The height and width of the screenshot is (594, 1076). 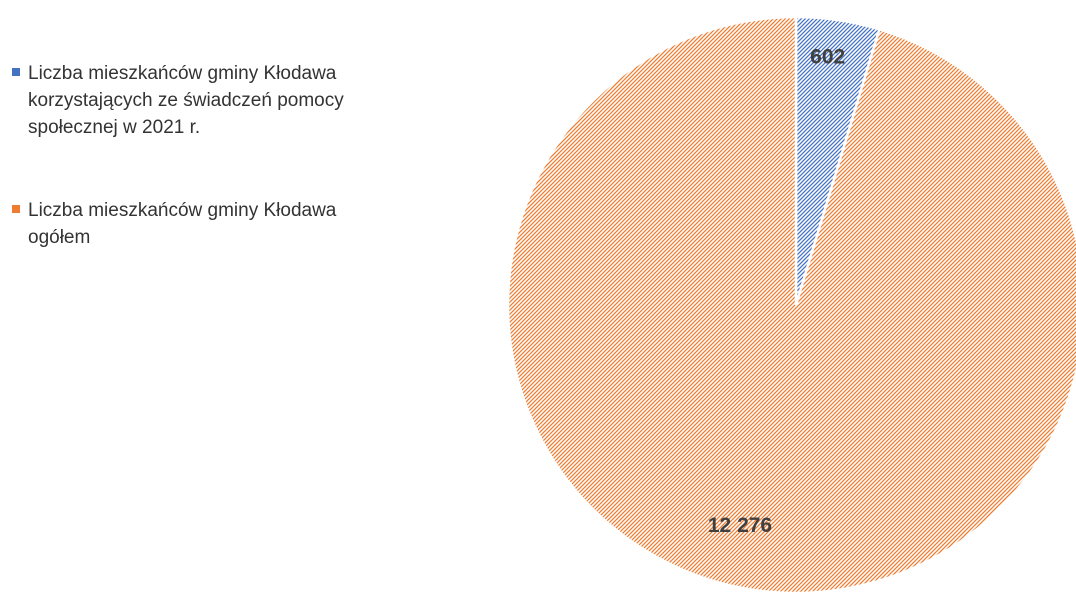 I want to click on legend-swatch-beneficiaries, so click(x=16, y=72).